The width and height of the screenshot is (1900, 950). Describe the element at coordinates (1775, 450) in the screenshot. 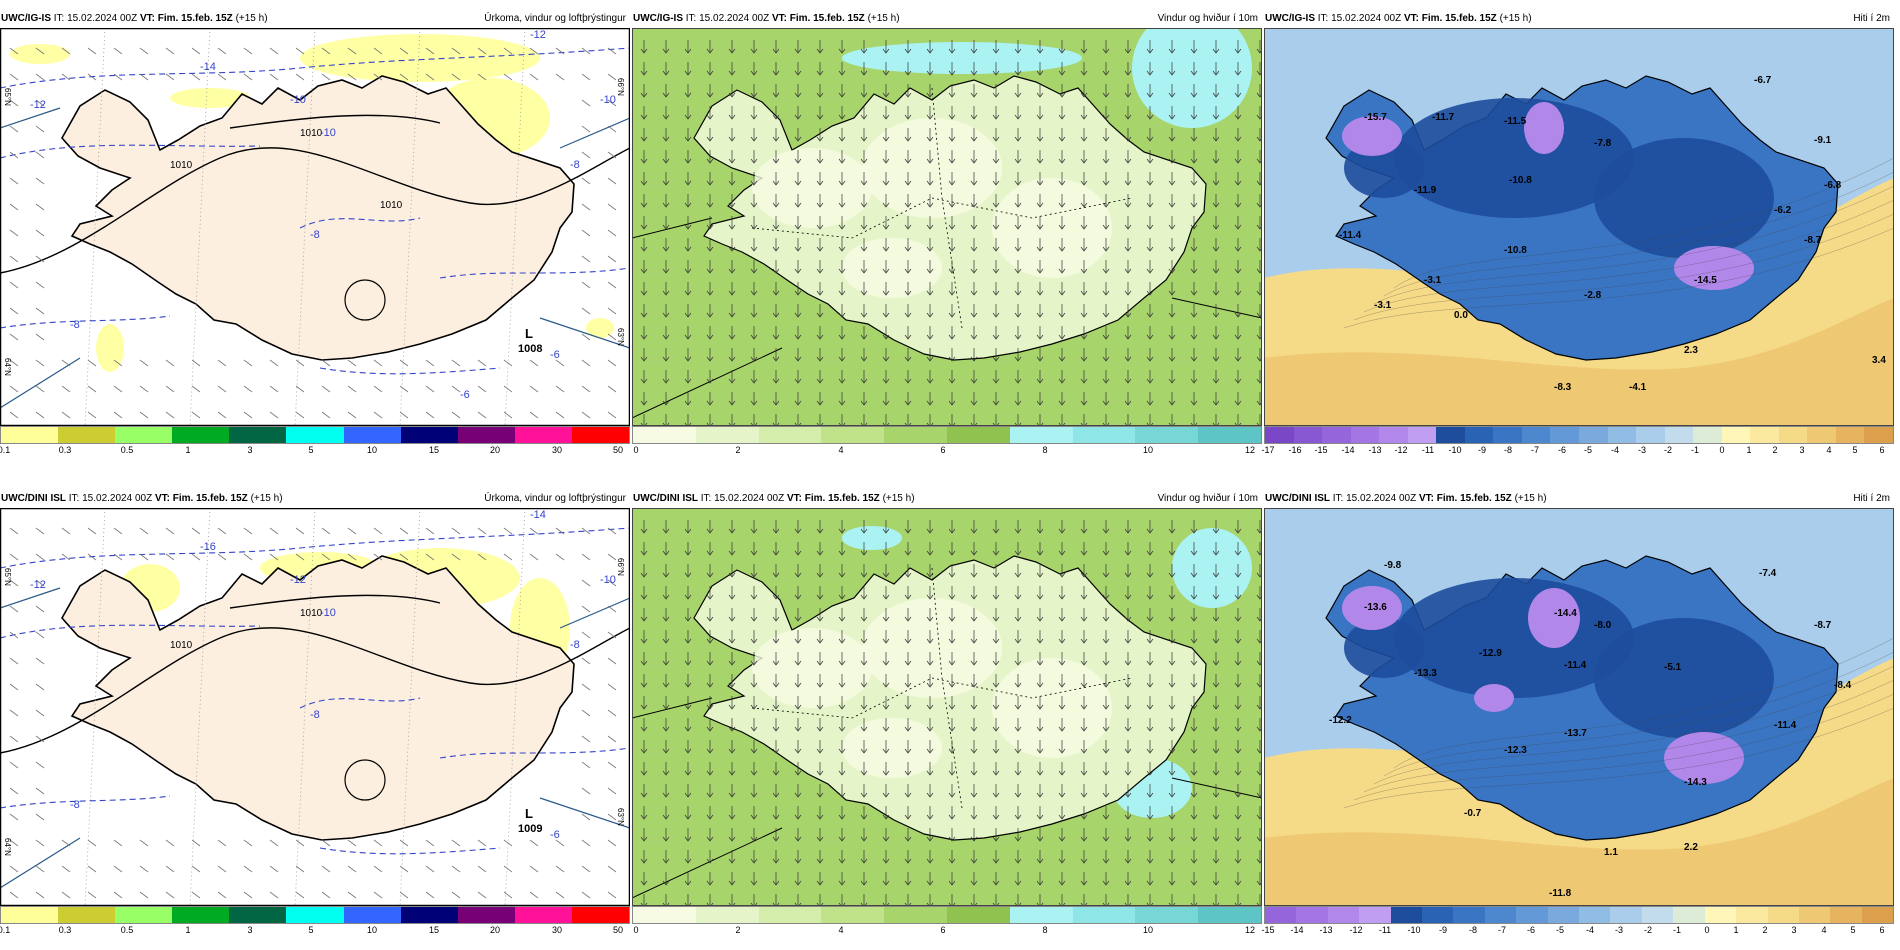

I see `colorbar-tick-label: 2` at that location.